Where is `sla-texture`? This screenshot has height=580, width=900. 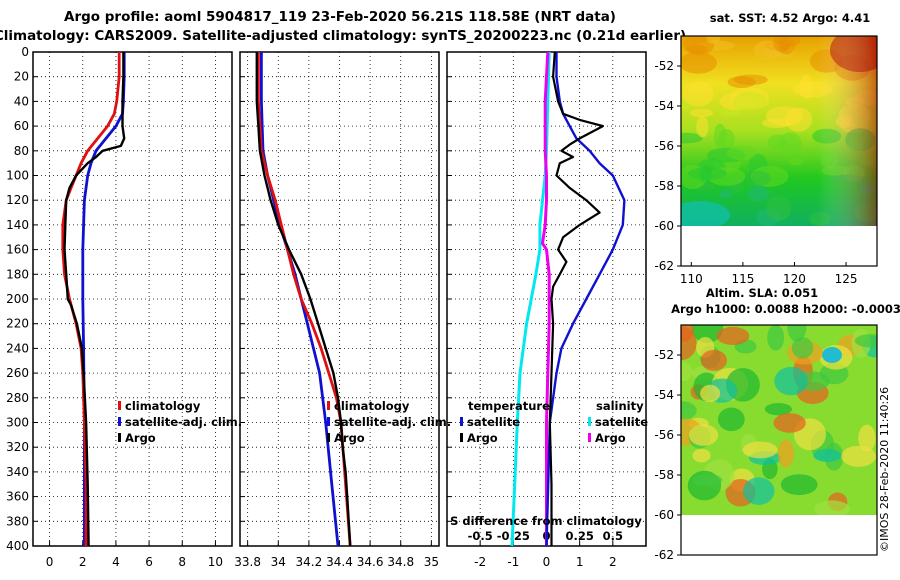 sla-texture is located at coordinates (779, 420).